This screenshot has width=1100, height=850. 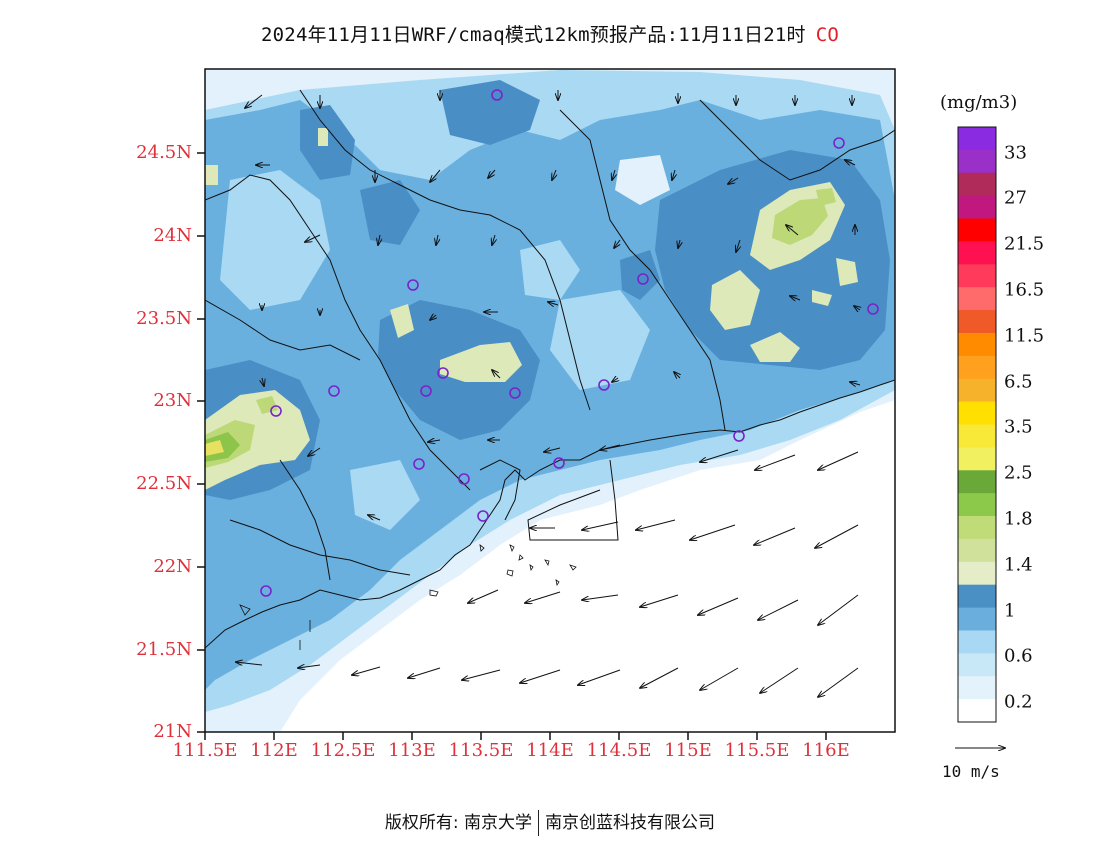 I want to click on lat-label: 21N, so click(x=172, y=731).